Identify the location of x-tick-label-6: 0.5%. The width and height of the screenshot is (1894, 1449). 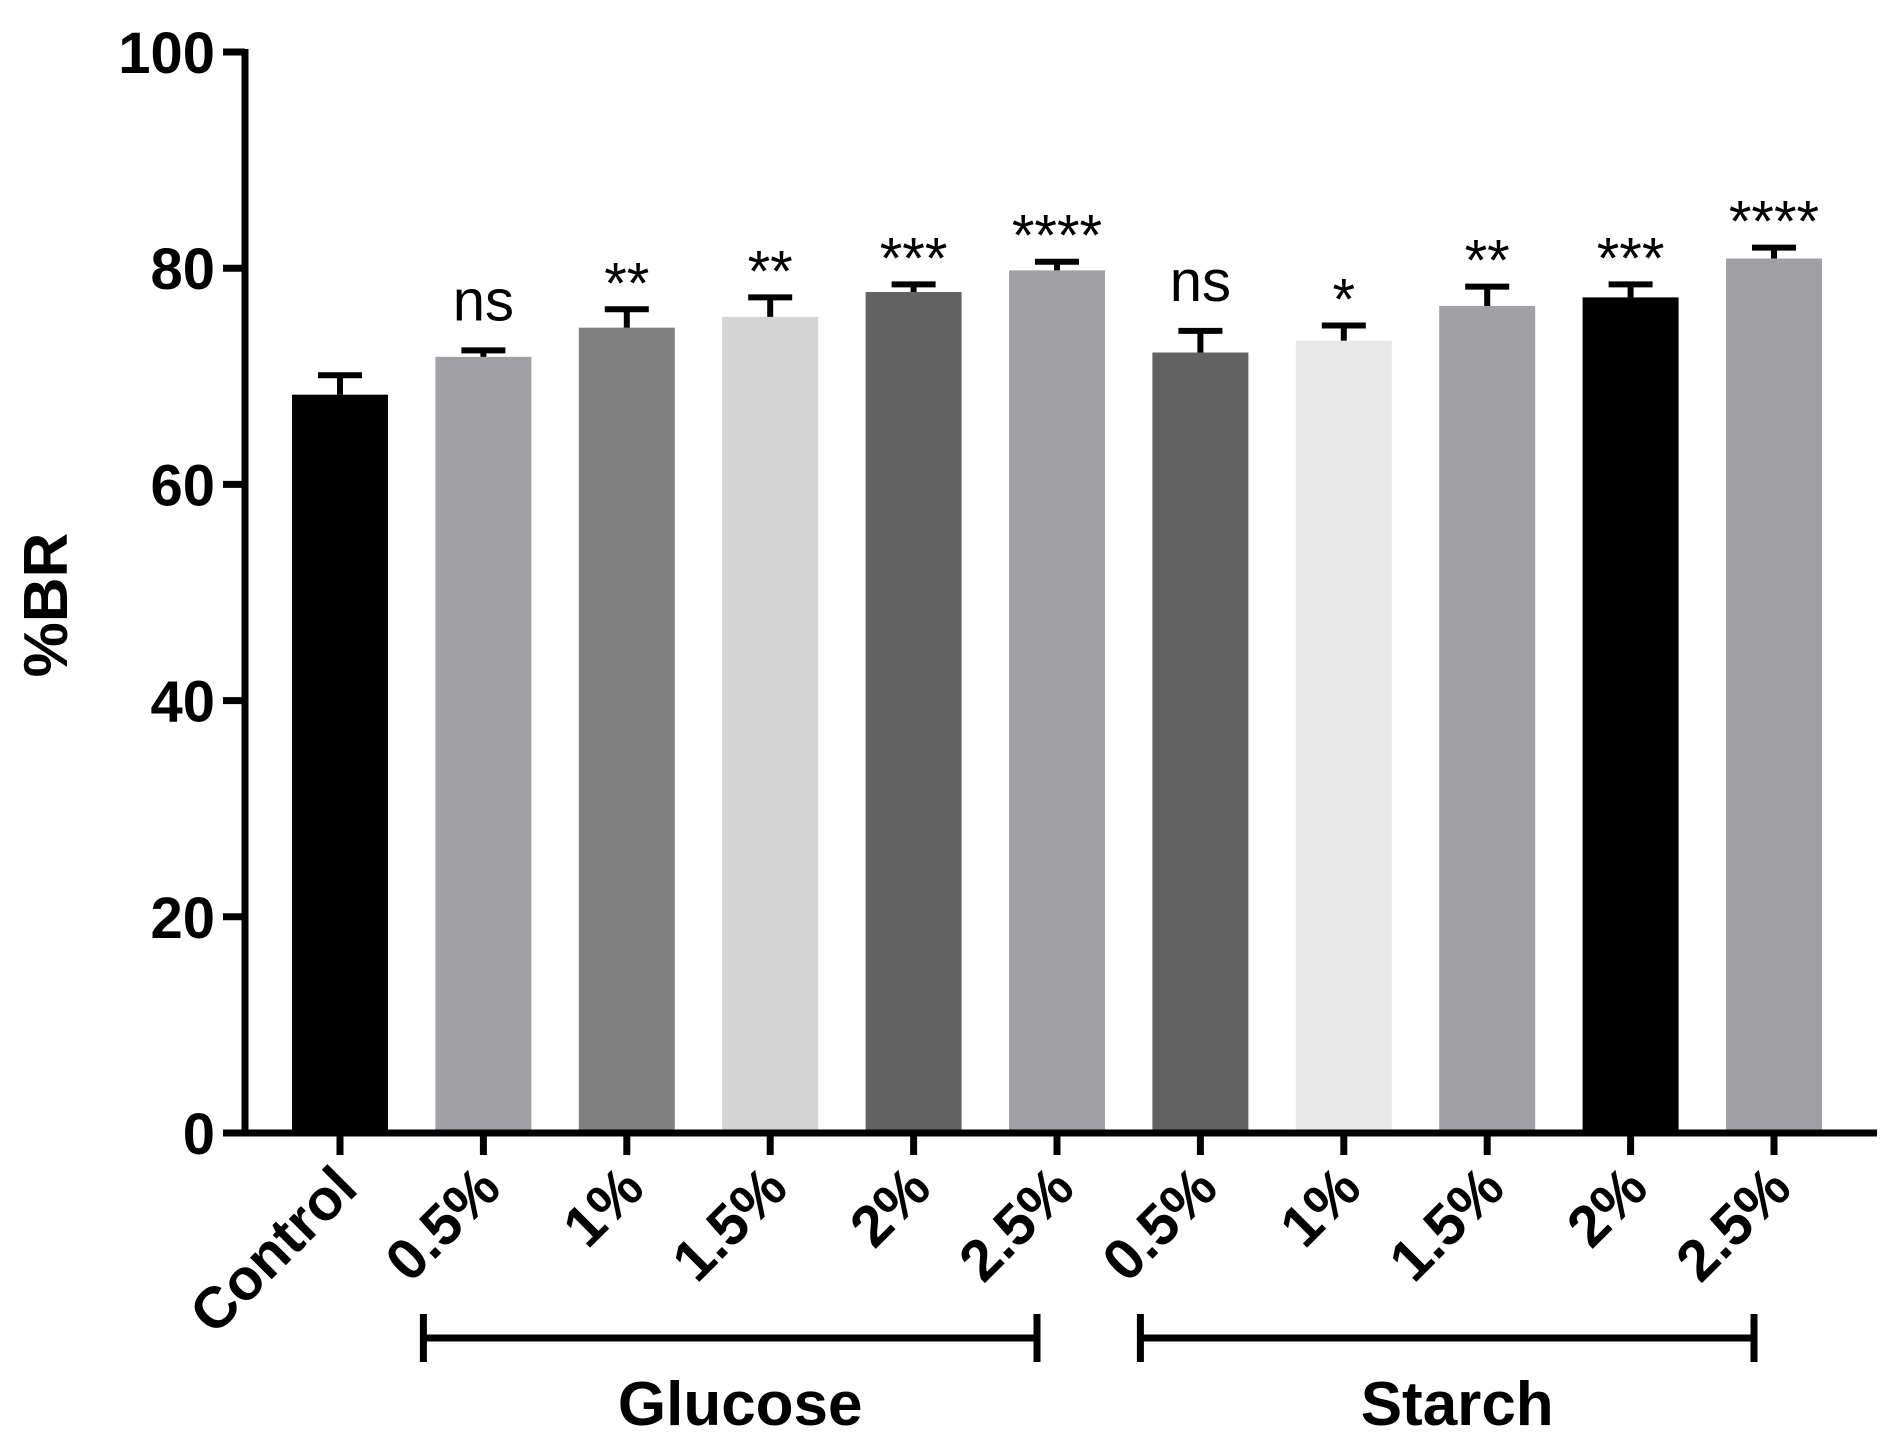
(1159, 1223).